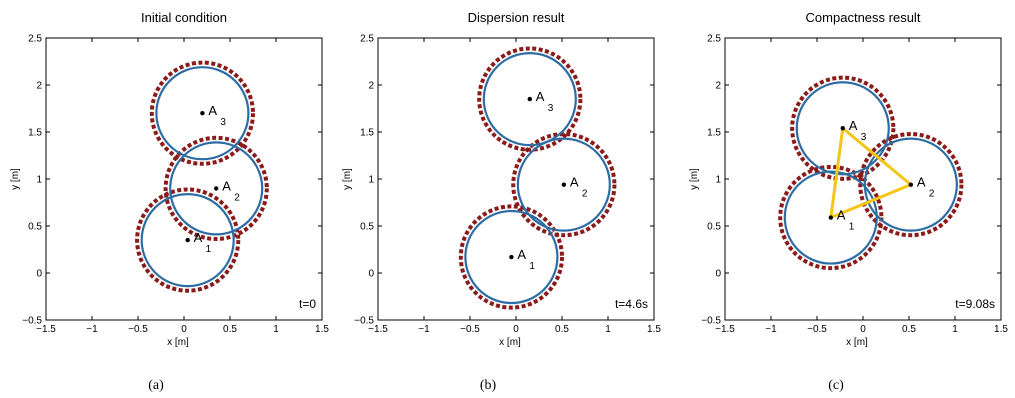 This screenshot has width=1015, height=398. I want to click on panel-caption: (c), so click(836, 385).